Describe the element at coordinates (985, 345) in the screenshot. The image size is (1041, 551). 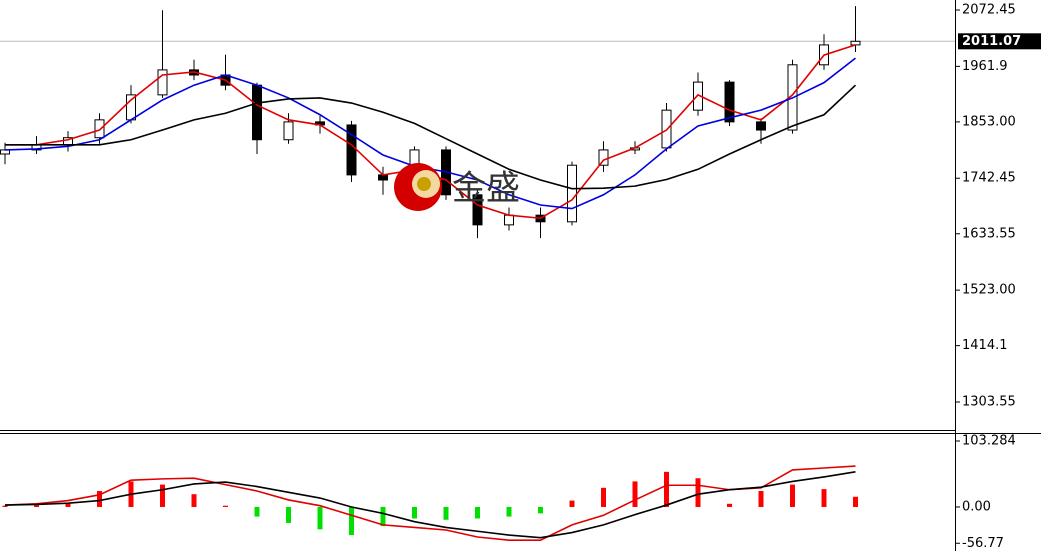
I see `y-tick-label: 1414.1` at that location.